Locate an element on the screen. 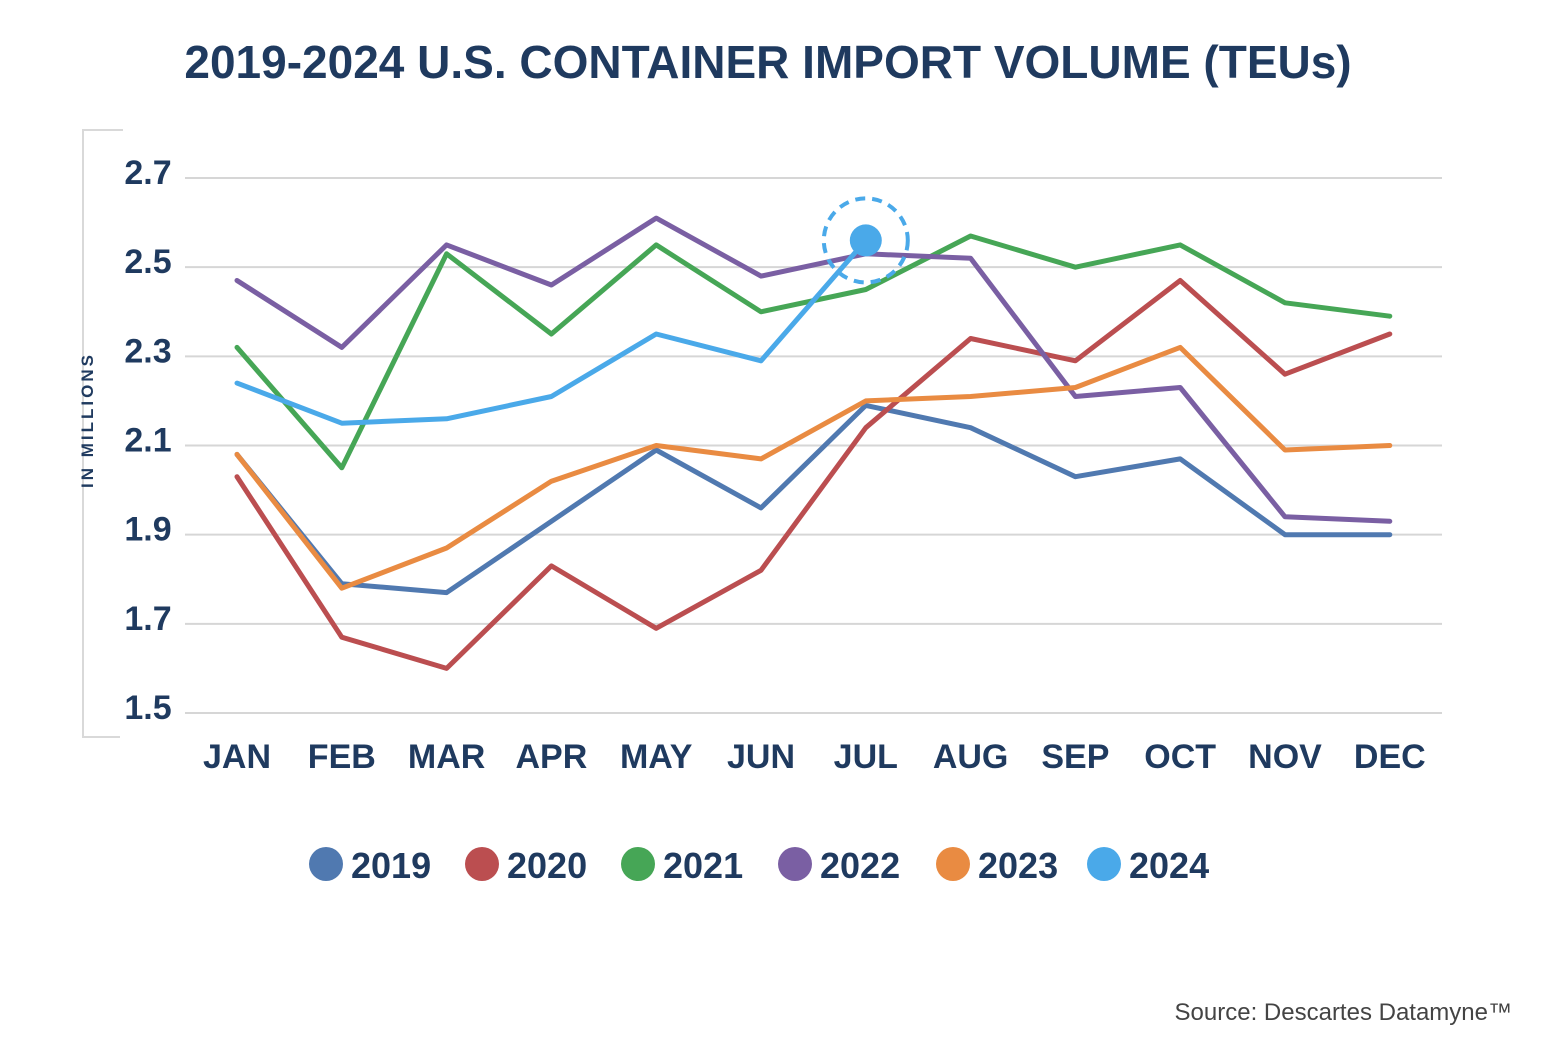  y-axis-label: IN MILLIONS is located at coordinates (87, 420).